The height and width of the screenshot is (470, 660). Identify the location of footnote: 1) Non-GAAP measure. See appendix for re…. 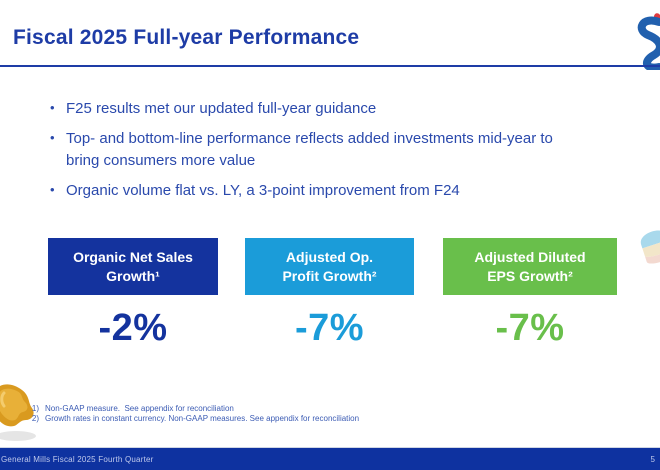
(248, 409).